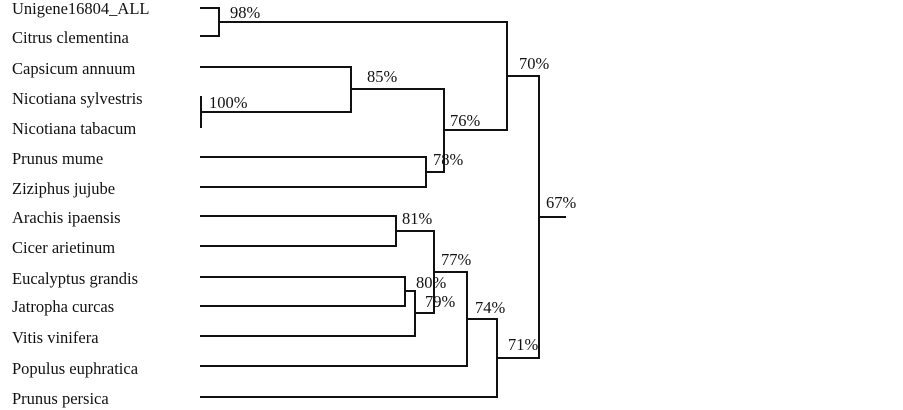 The height and width of the screenshot is (410, 903). I want to click on taxon-label-4: Nicotiana sylvestris, so click(77, 98).